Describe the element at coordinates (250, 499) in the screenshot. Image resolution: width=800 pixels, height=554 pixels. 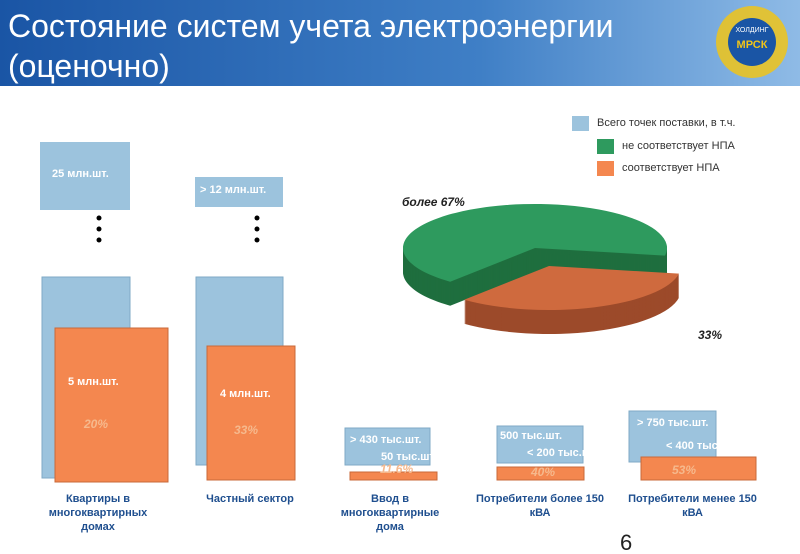
I see `category: Частный сектор` at that location.